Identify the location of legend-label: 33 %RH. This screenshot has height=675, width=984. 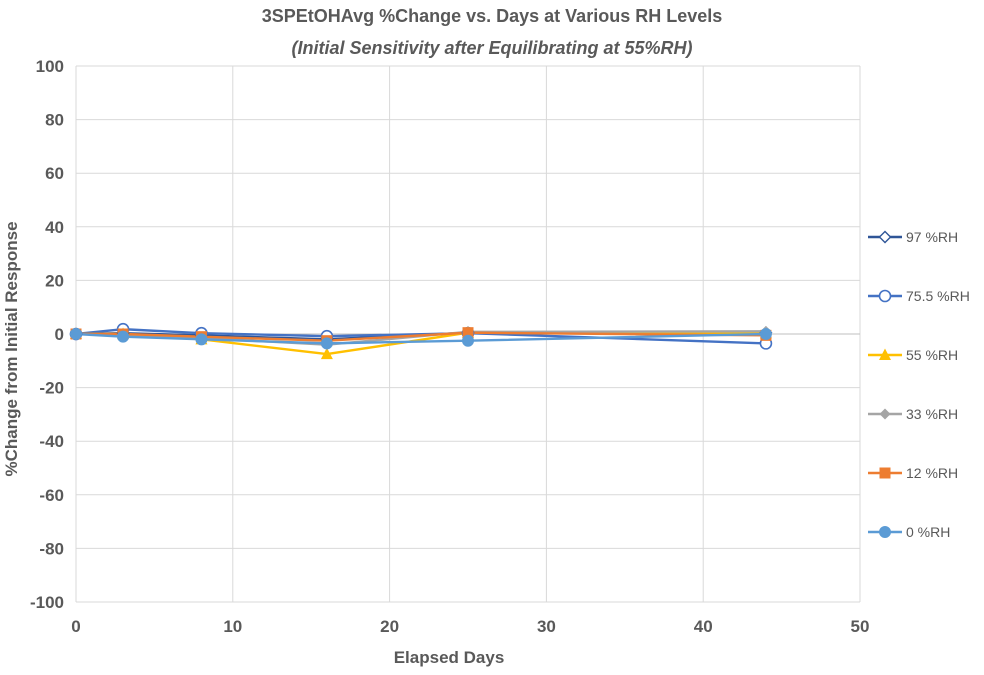
(932, 414).